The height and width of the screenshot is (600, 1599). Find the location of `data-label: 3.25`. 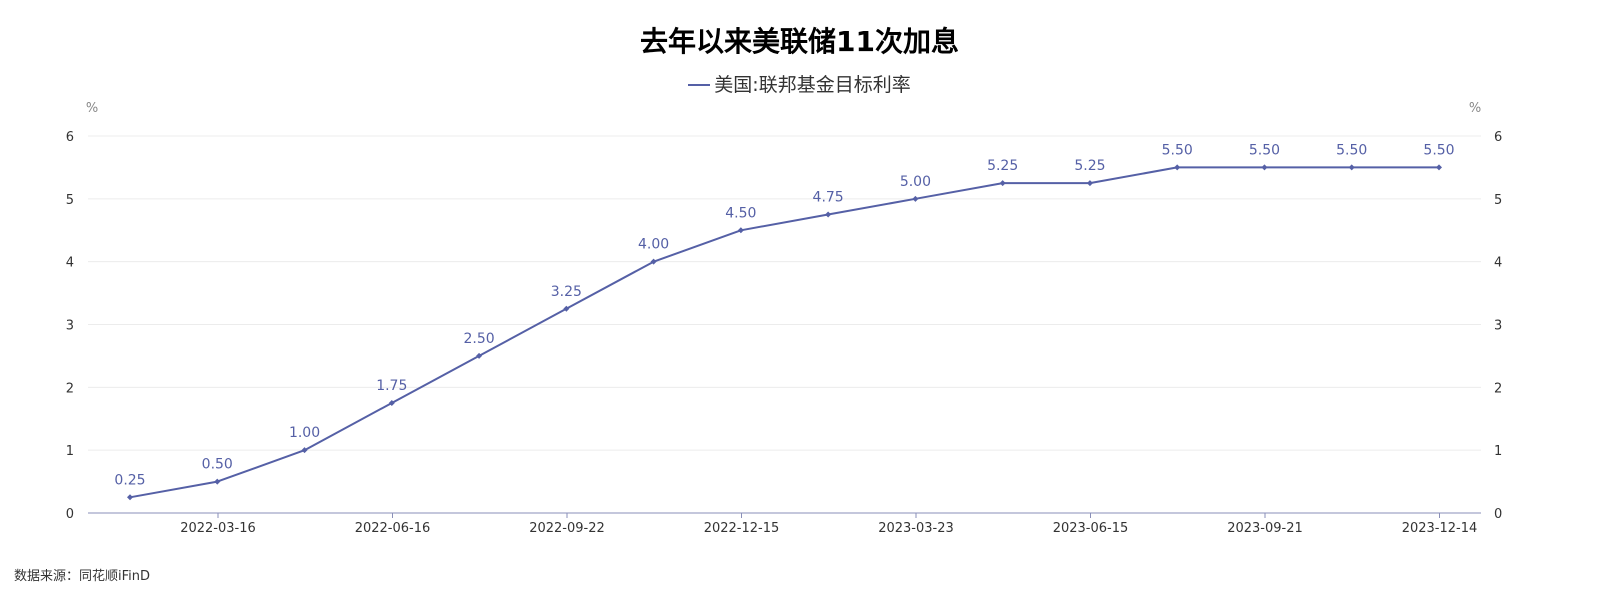

data-label: 3.25 is located at coordinates (566, 292).